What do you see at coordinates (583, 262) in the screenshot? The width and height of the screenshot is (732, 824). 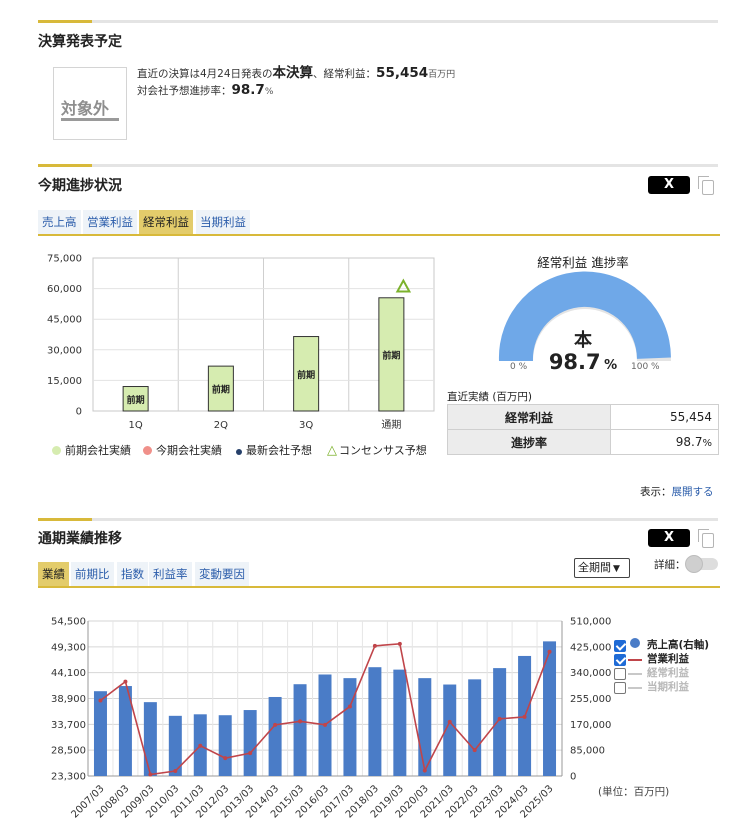 I see `gauge-title: 経常利益 進捗率` at bounding box center [583, 262].